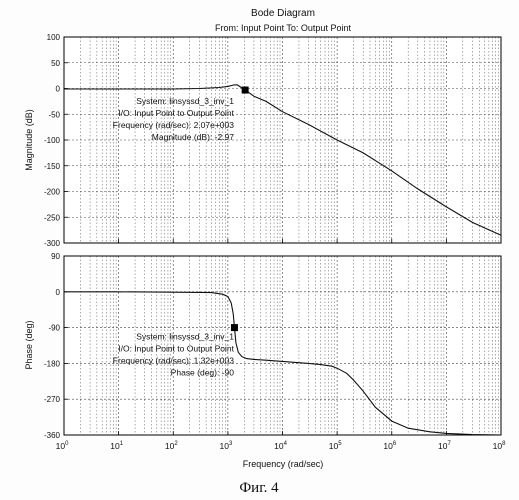  I want to click on phase-ytick-label: 90, so click(55, 256).